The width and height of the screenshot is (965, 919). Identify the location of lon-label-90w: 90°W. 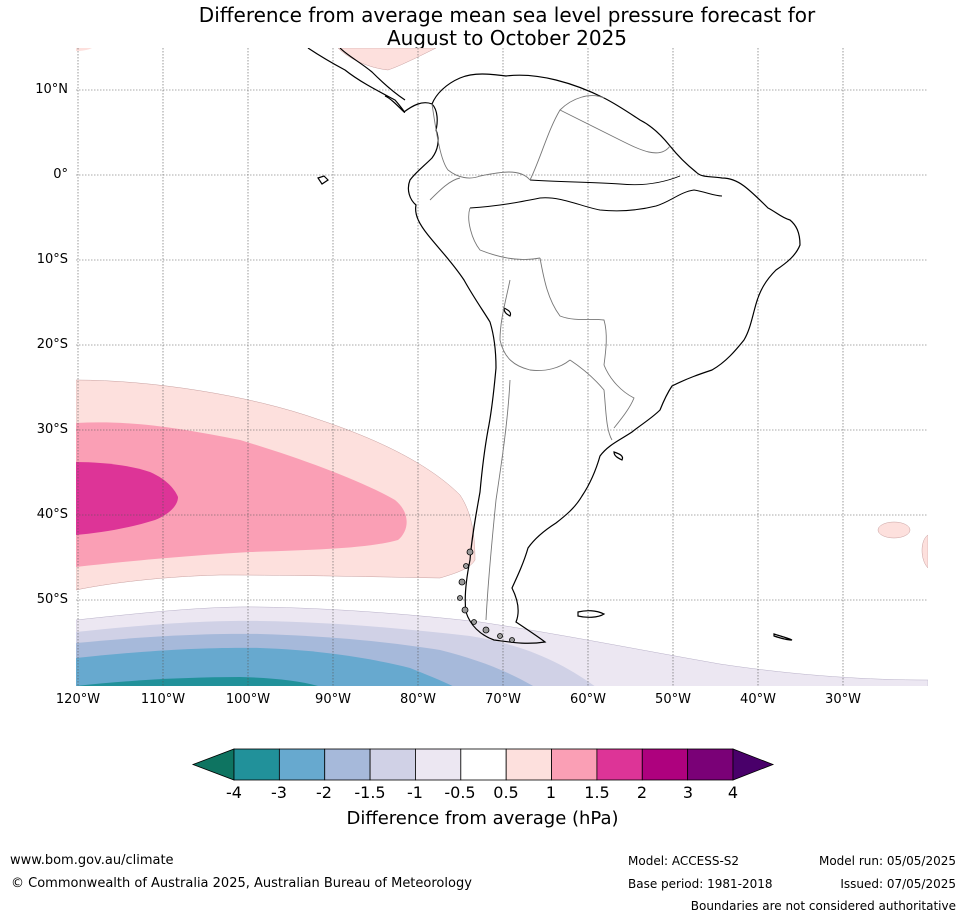
(333, 699).